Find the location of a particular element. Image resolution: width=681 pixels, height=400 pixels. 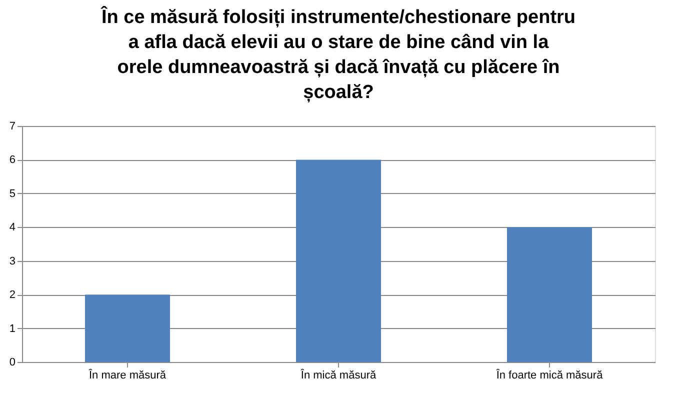

y-tick-label: 4 is located at coordinates (12, 228).